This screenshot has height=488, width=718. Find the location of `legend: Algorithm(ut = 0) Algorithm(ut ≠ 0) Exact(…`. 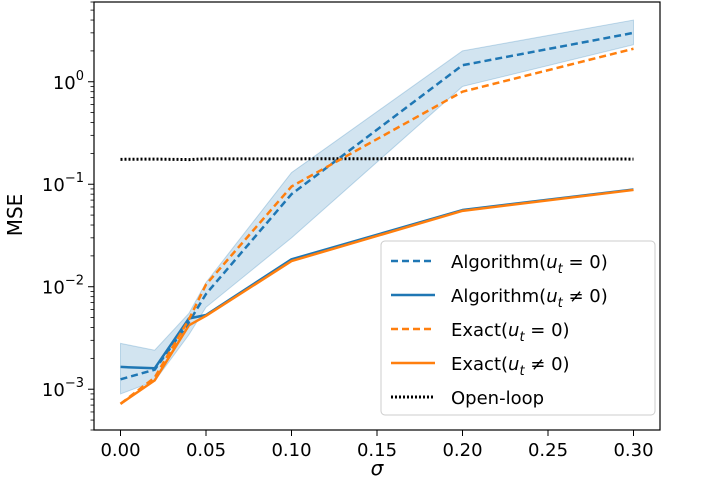

legend: Algorithm(ut = 0) Algorithm(ut ≠ 0) Exact(… is located at coordinates (518, 328).